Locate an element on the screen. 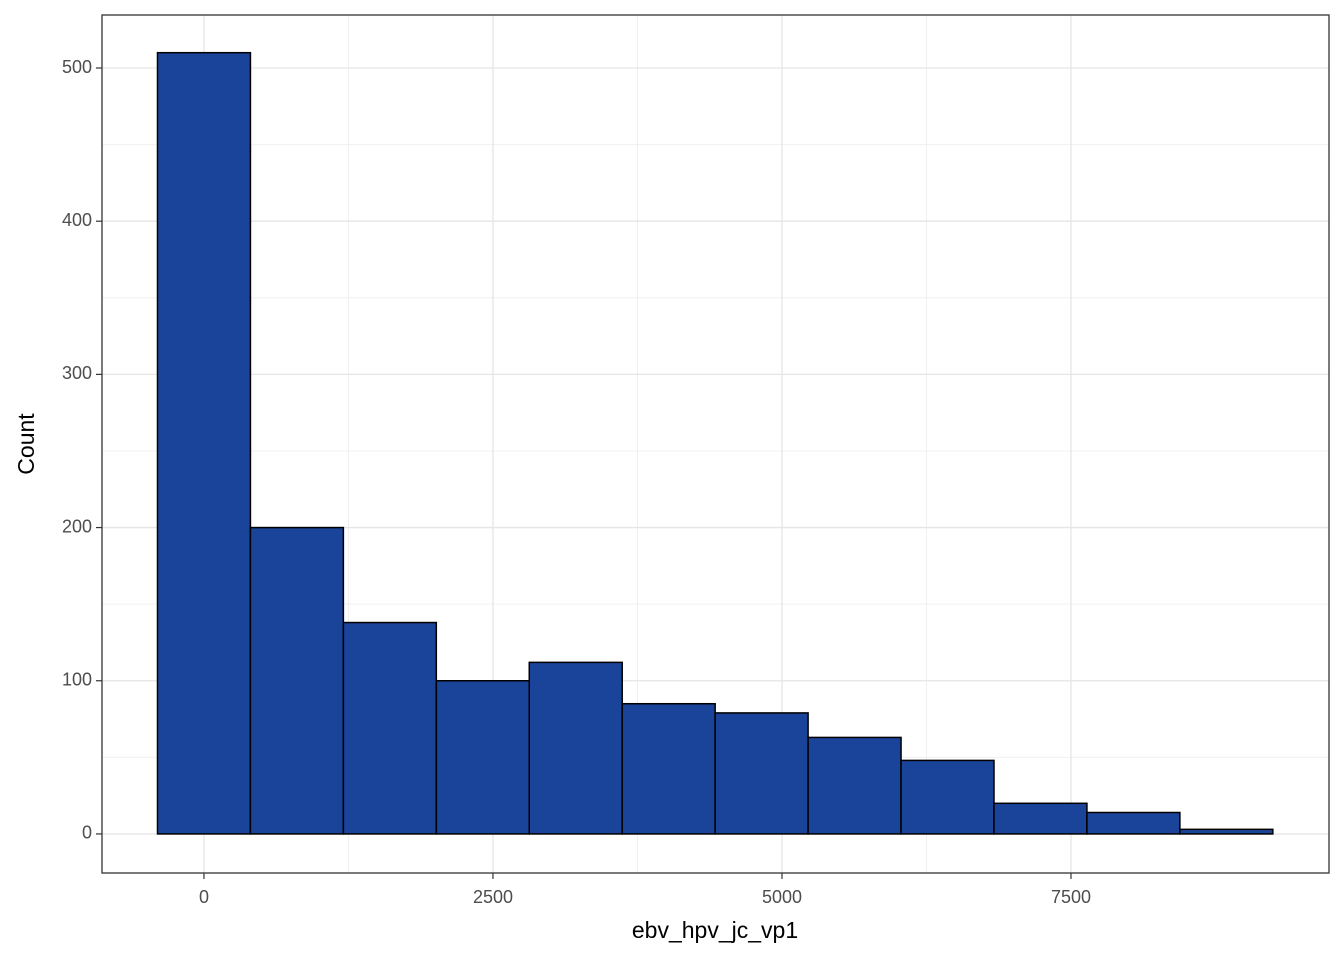  y-axis-title: Count is located at coordinates (26, 444).